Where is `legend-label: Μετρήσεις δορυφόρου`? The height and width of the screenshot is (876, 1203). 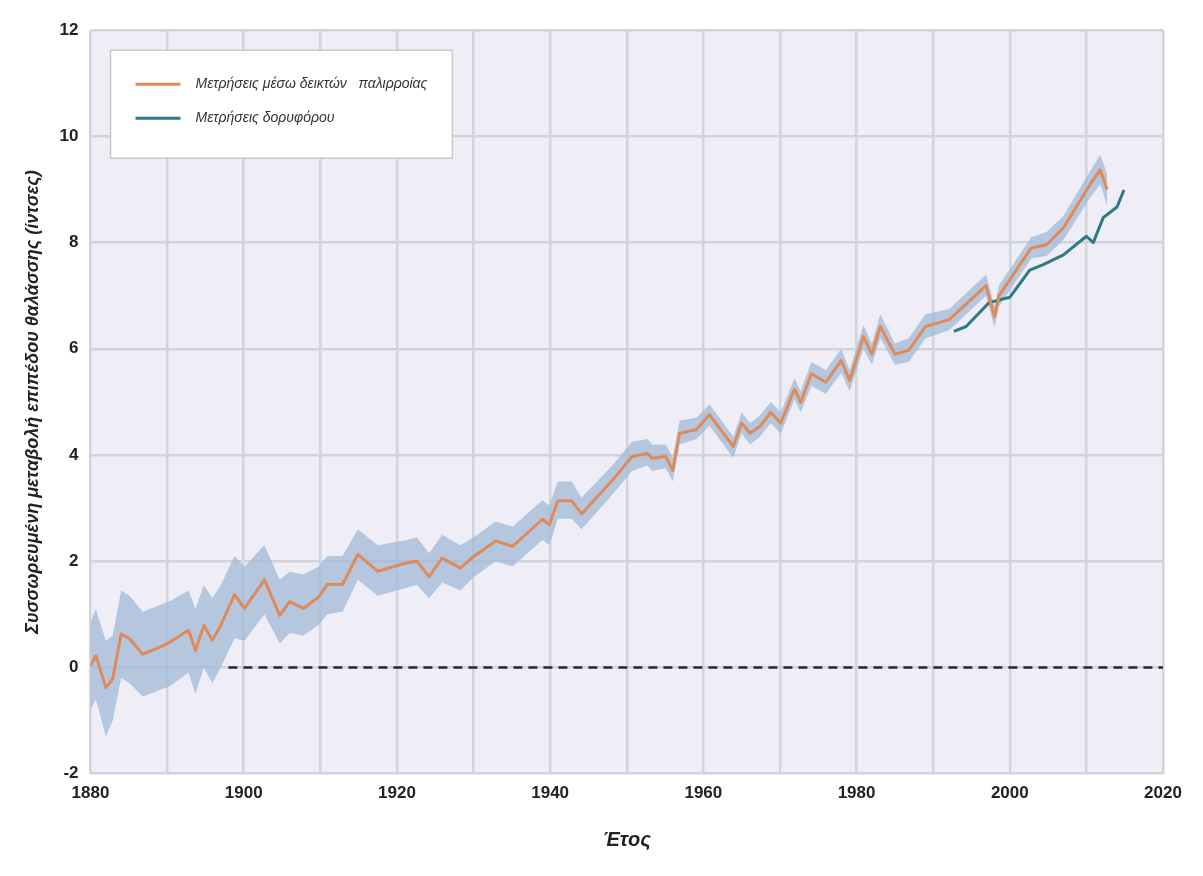
legend-label: Μετρήσεις δορυφόρου is located at coordinates (265, 117).